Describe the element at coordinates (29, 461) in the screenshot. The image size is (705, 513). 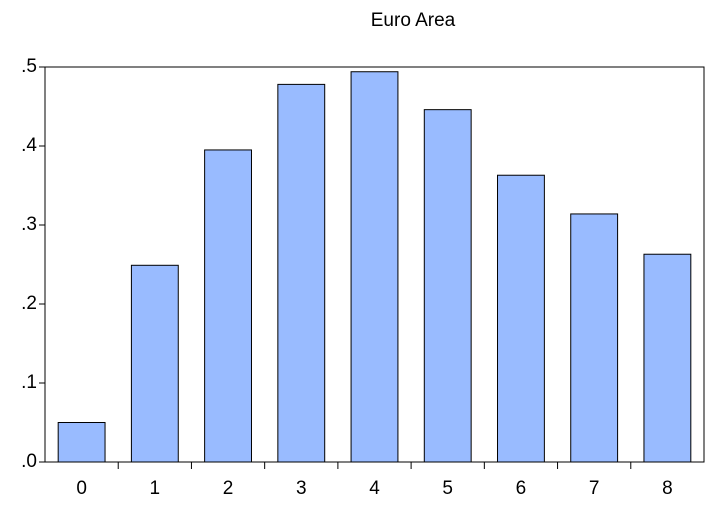
I see `y-tick-label: .0` at that location.